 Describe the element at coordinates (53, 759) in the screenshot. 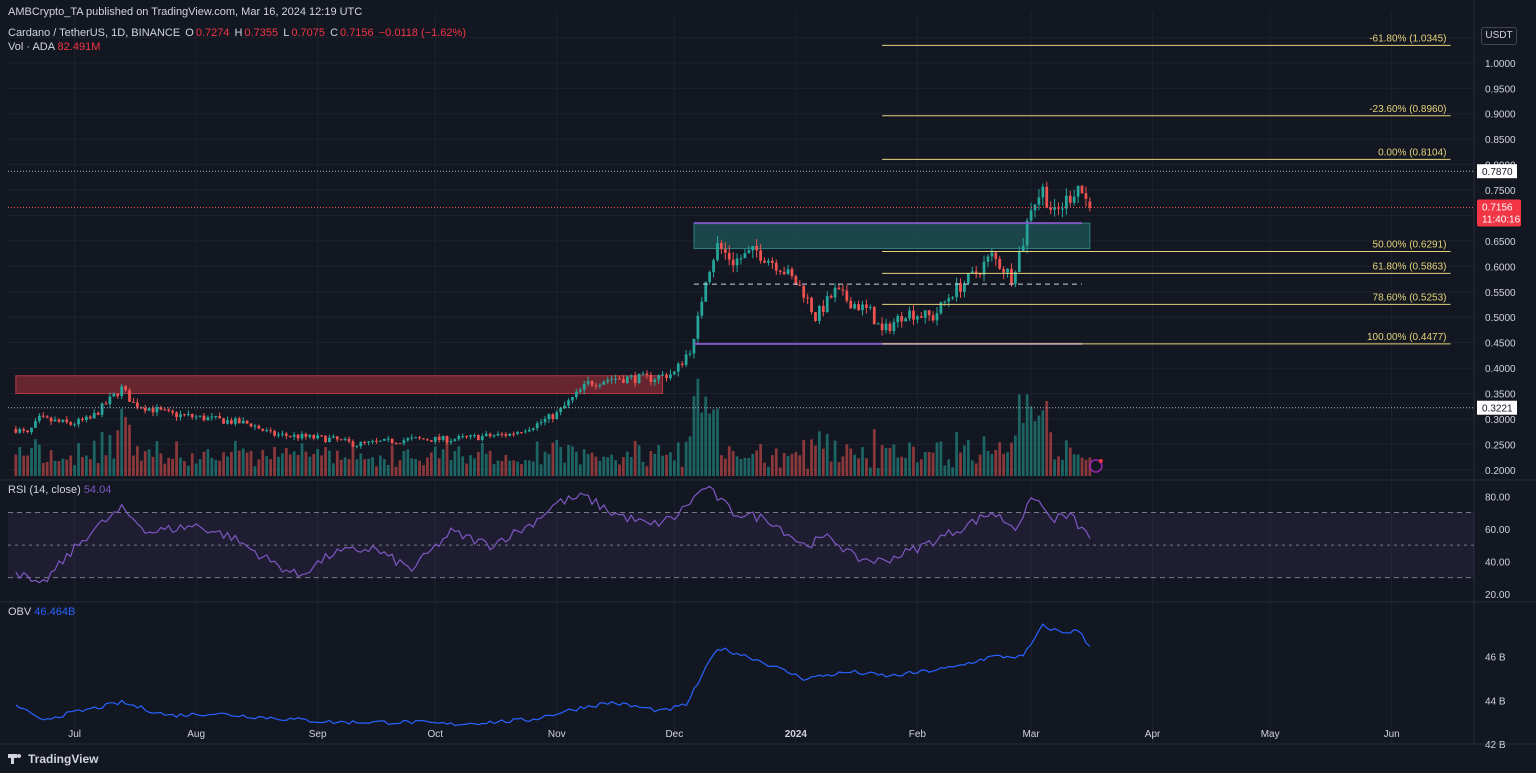

I see `tradingview-brand: TradingView` at that location.